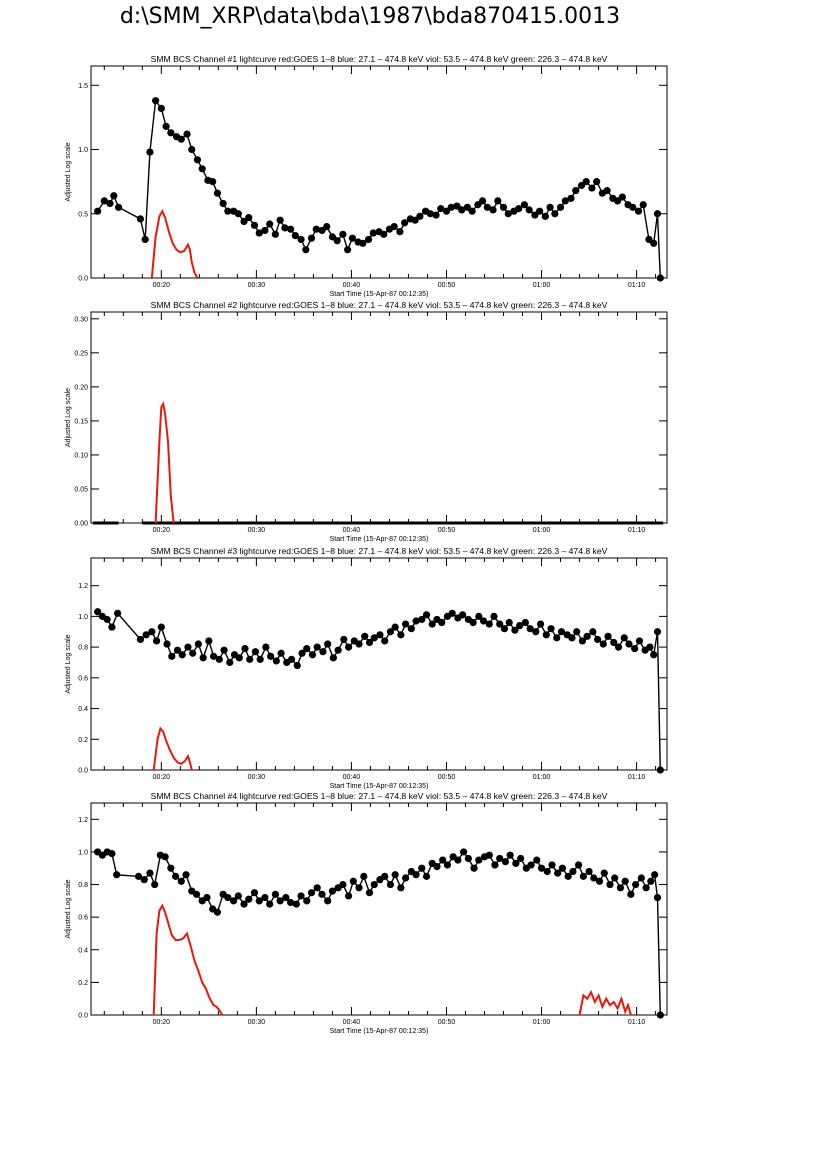 This screenshot has height=1169, width=826. I want to click on x-tick-label: 01:10, so click(637, 1022).